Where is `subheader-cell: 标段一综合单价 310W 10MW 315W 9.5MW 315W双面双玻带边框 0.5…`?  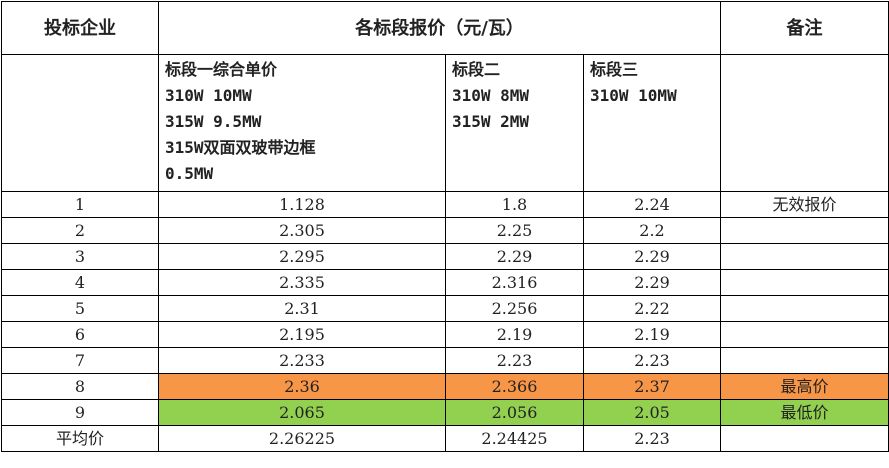 subheader-cell: 标段一综合单价 310W 10MW 315W 9.5MW 315W双面双玻带边框 0.5… is located at coordinates (302, 123).